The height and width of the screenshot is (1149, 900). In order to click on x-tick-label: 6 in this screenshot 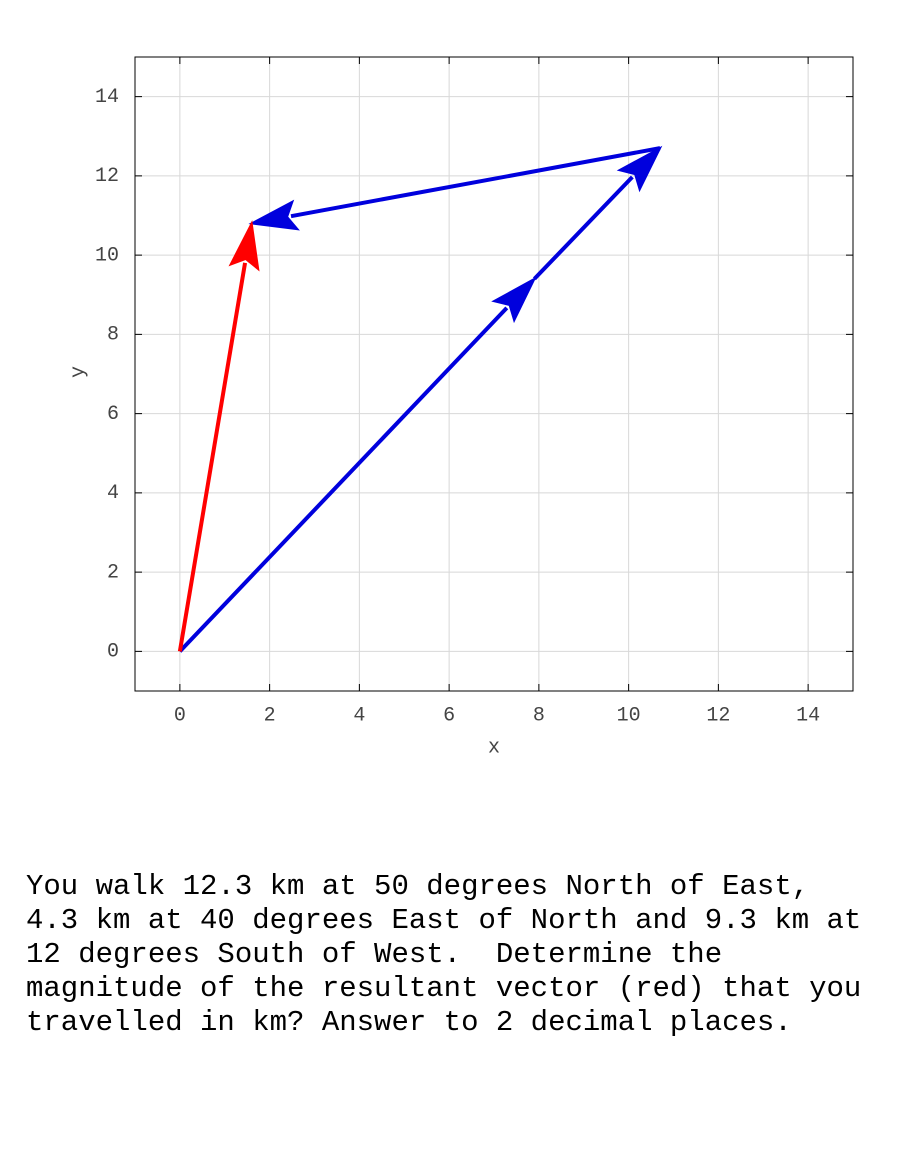, I will do `click(449, 715)`.